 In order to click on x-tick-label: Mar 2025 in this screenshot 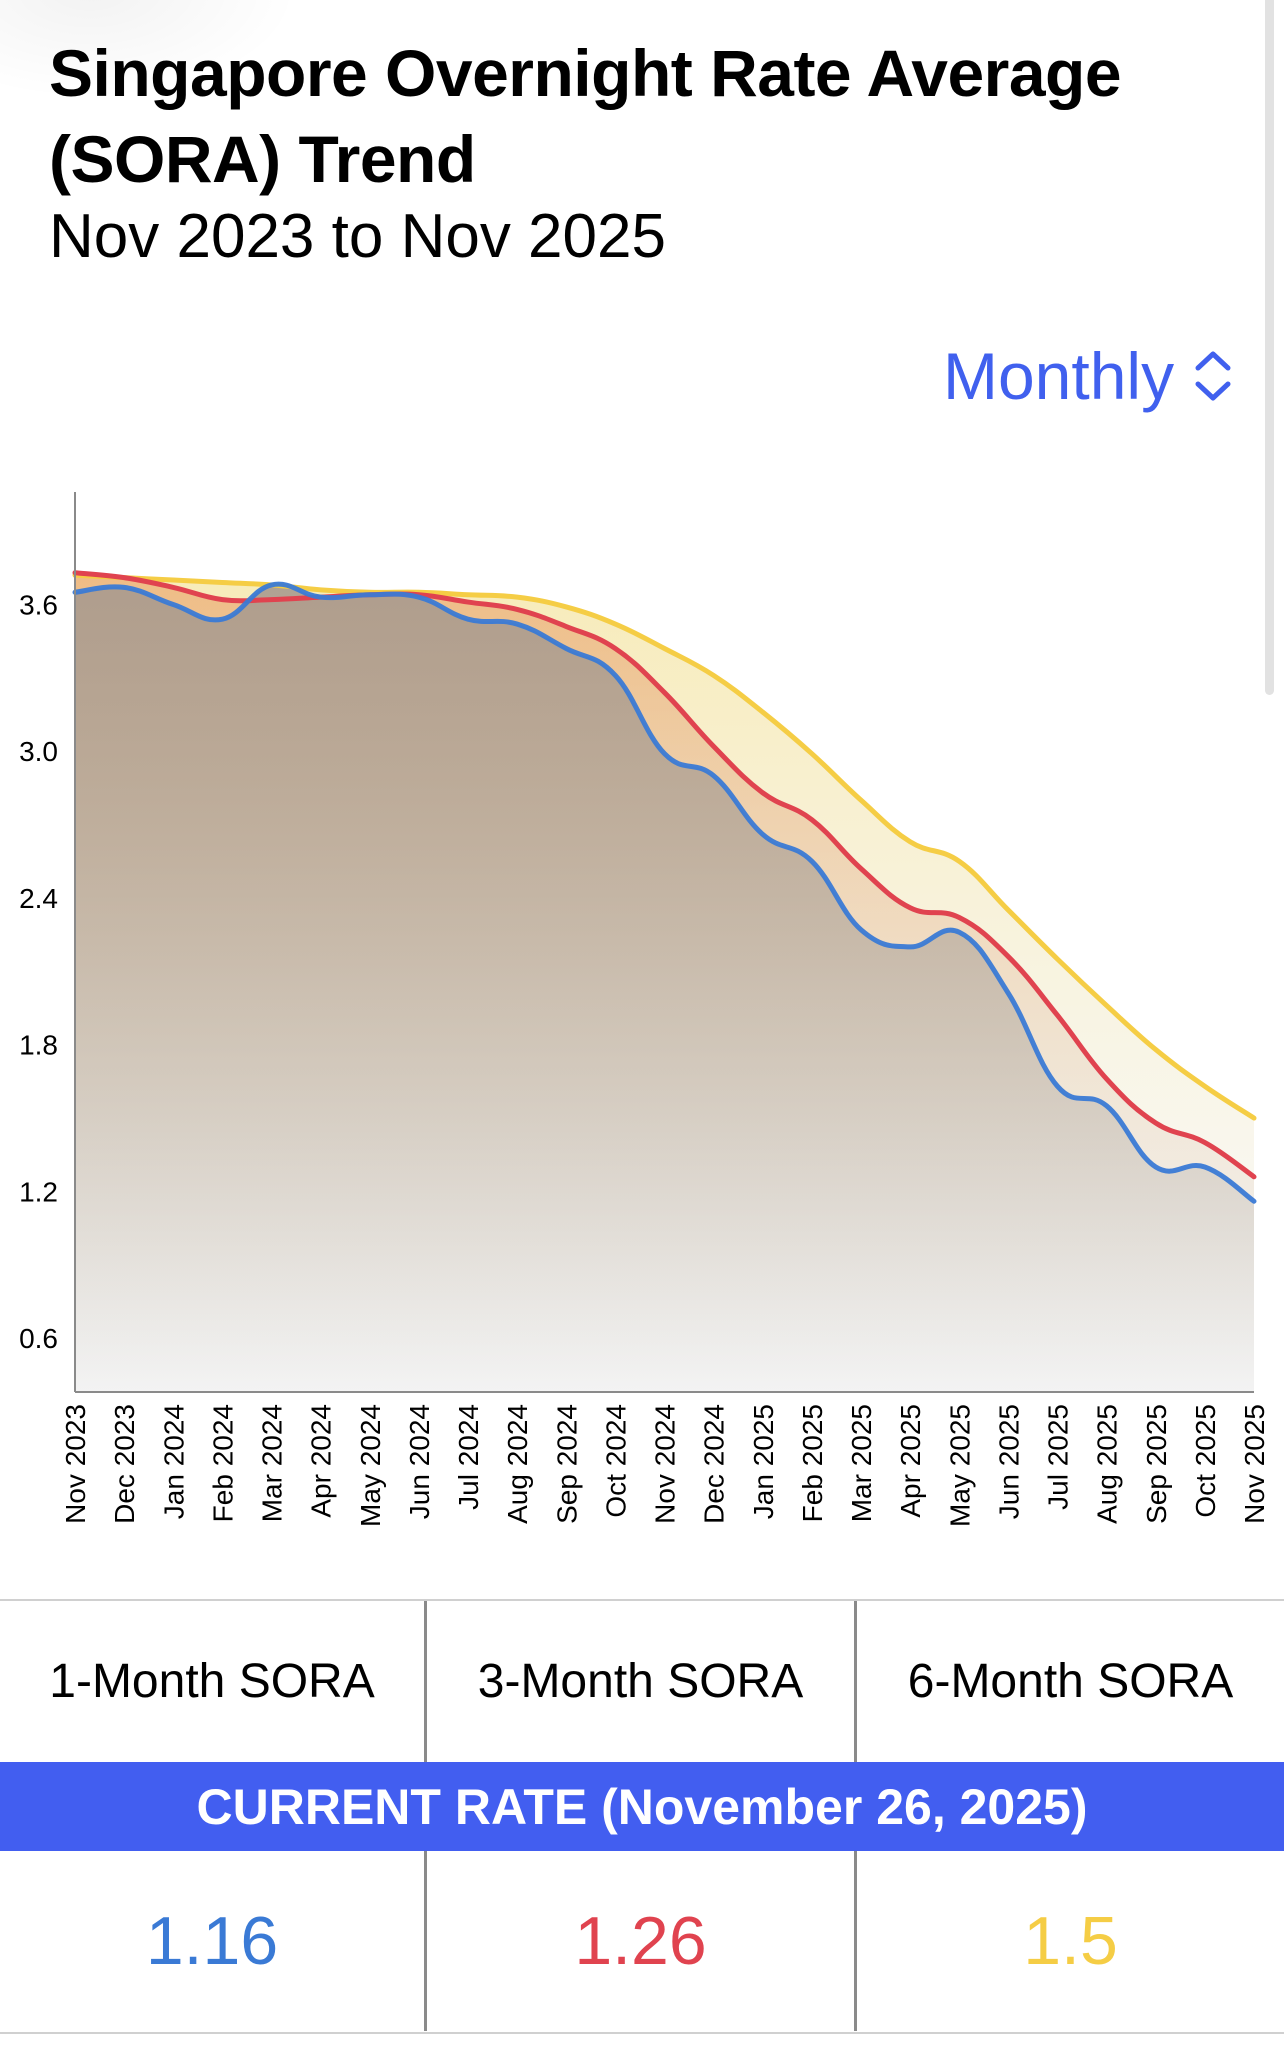, I will do `click(861, 1463)`.